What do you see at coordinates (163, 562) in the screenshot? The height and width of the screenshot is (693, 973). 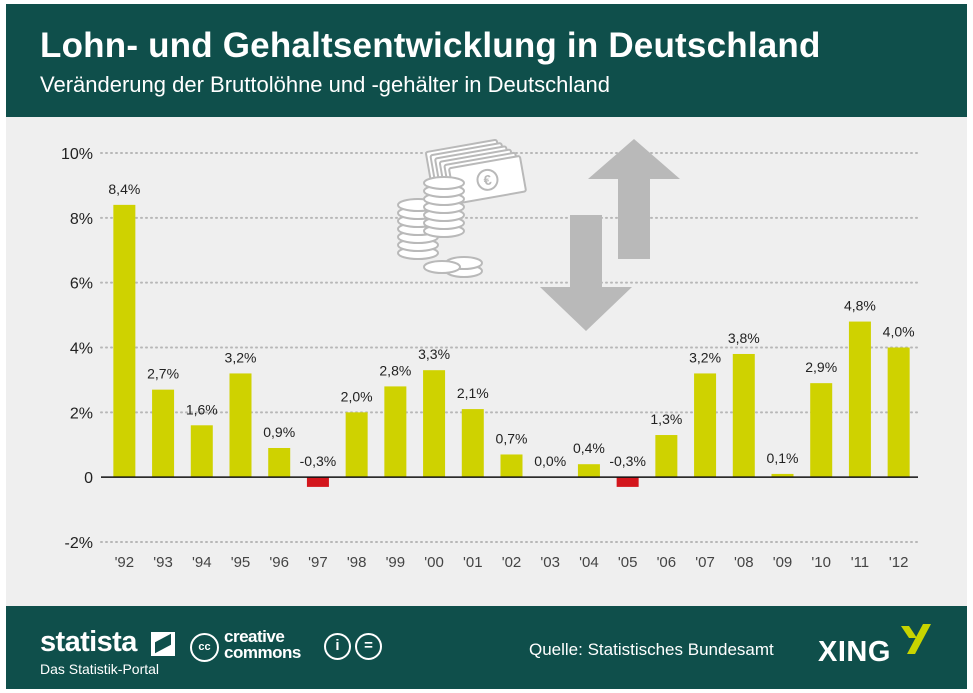 I see `x-tick-label: '93` at bounding box center [163, 562].